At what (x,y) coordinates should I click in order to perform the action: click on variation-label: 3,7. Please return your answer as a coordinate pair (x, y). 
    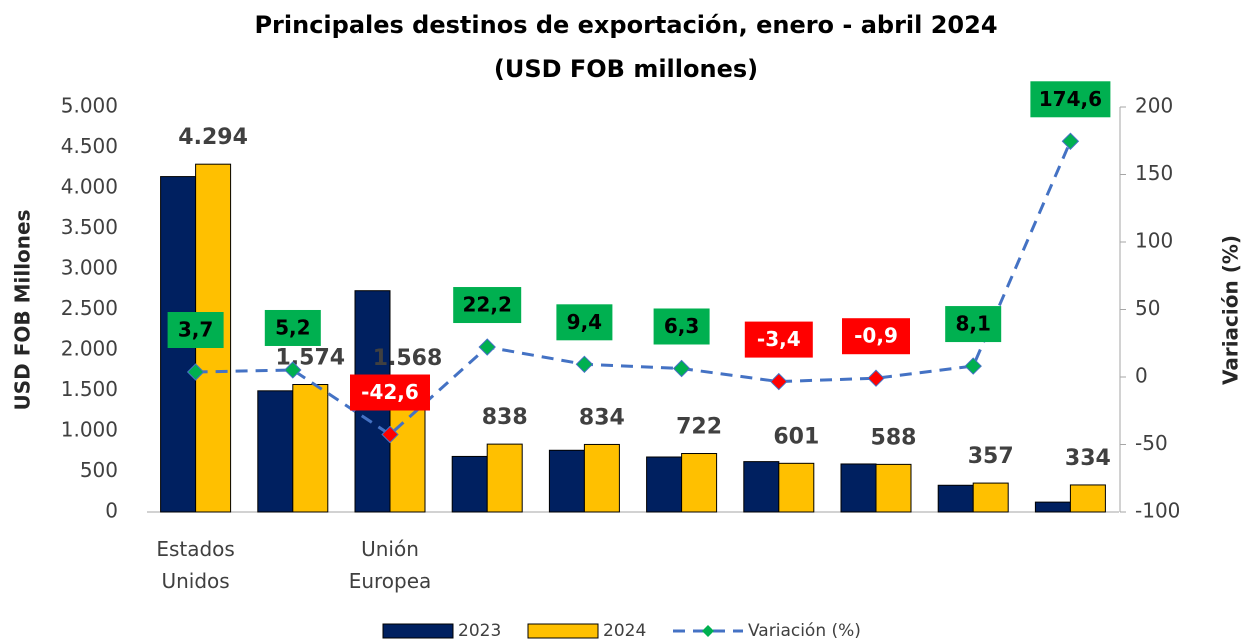
    Looking at the image, I should click on (195, 330).